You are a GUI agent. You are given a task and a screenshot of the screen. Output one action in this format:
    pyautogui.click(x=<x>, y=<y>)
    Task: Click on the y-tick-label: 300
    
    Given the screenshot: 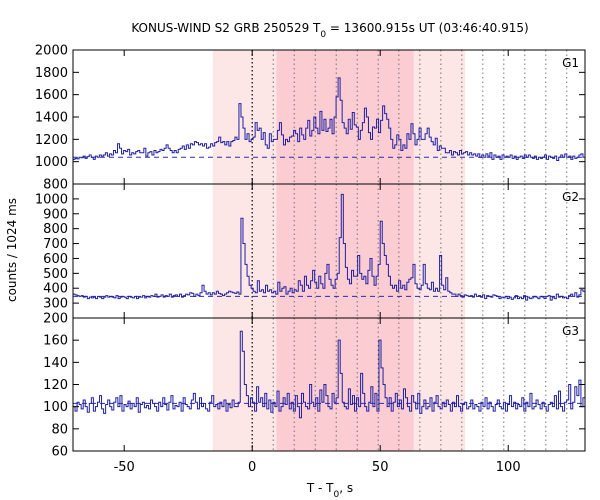 What is the action you would take?
    pyautogui.click(x=55, y=304)
    